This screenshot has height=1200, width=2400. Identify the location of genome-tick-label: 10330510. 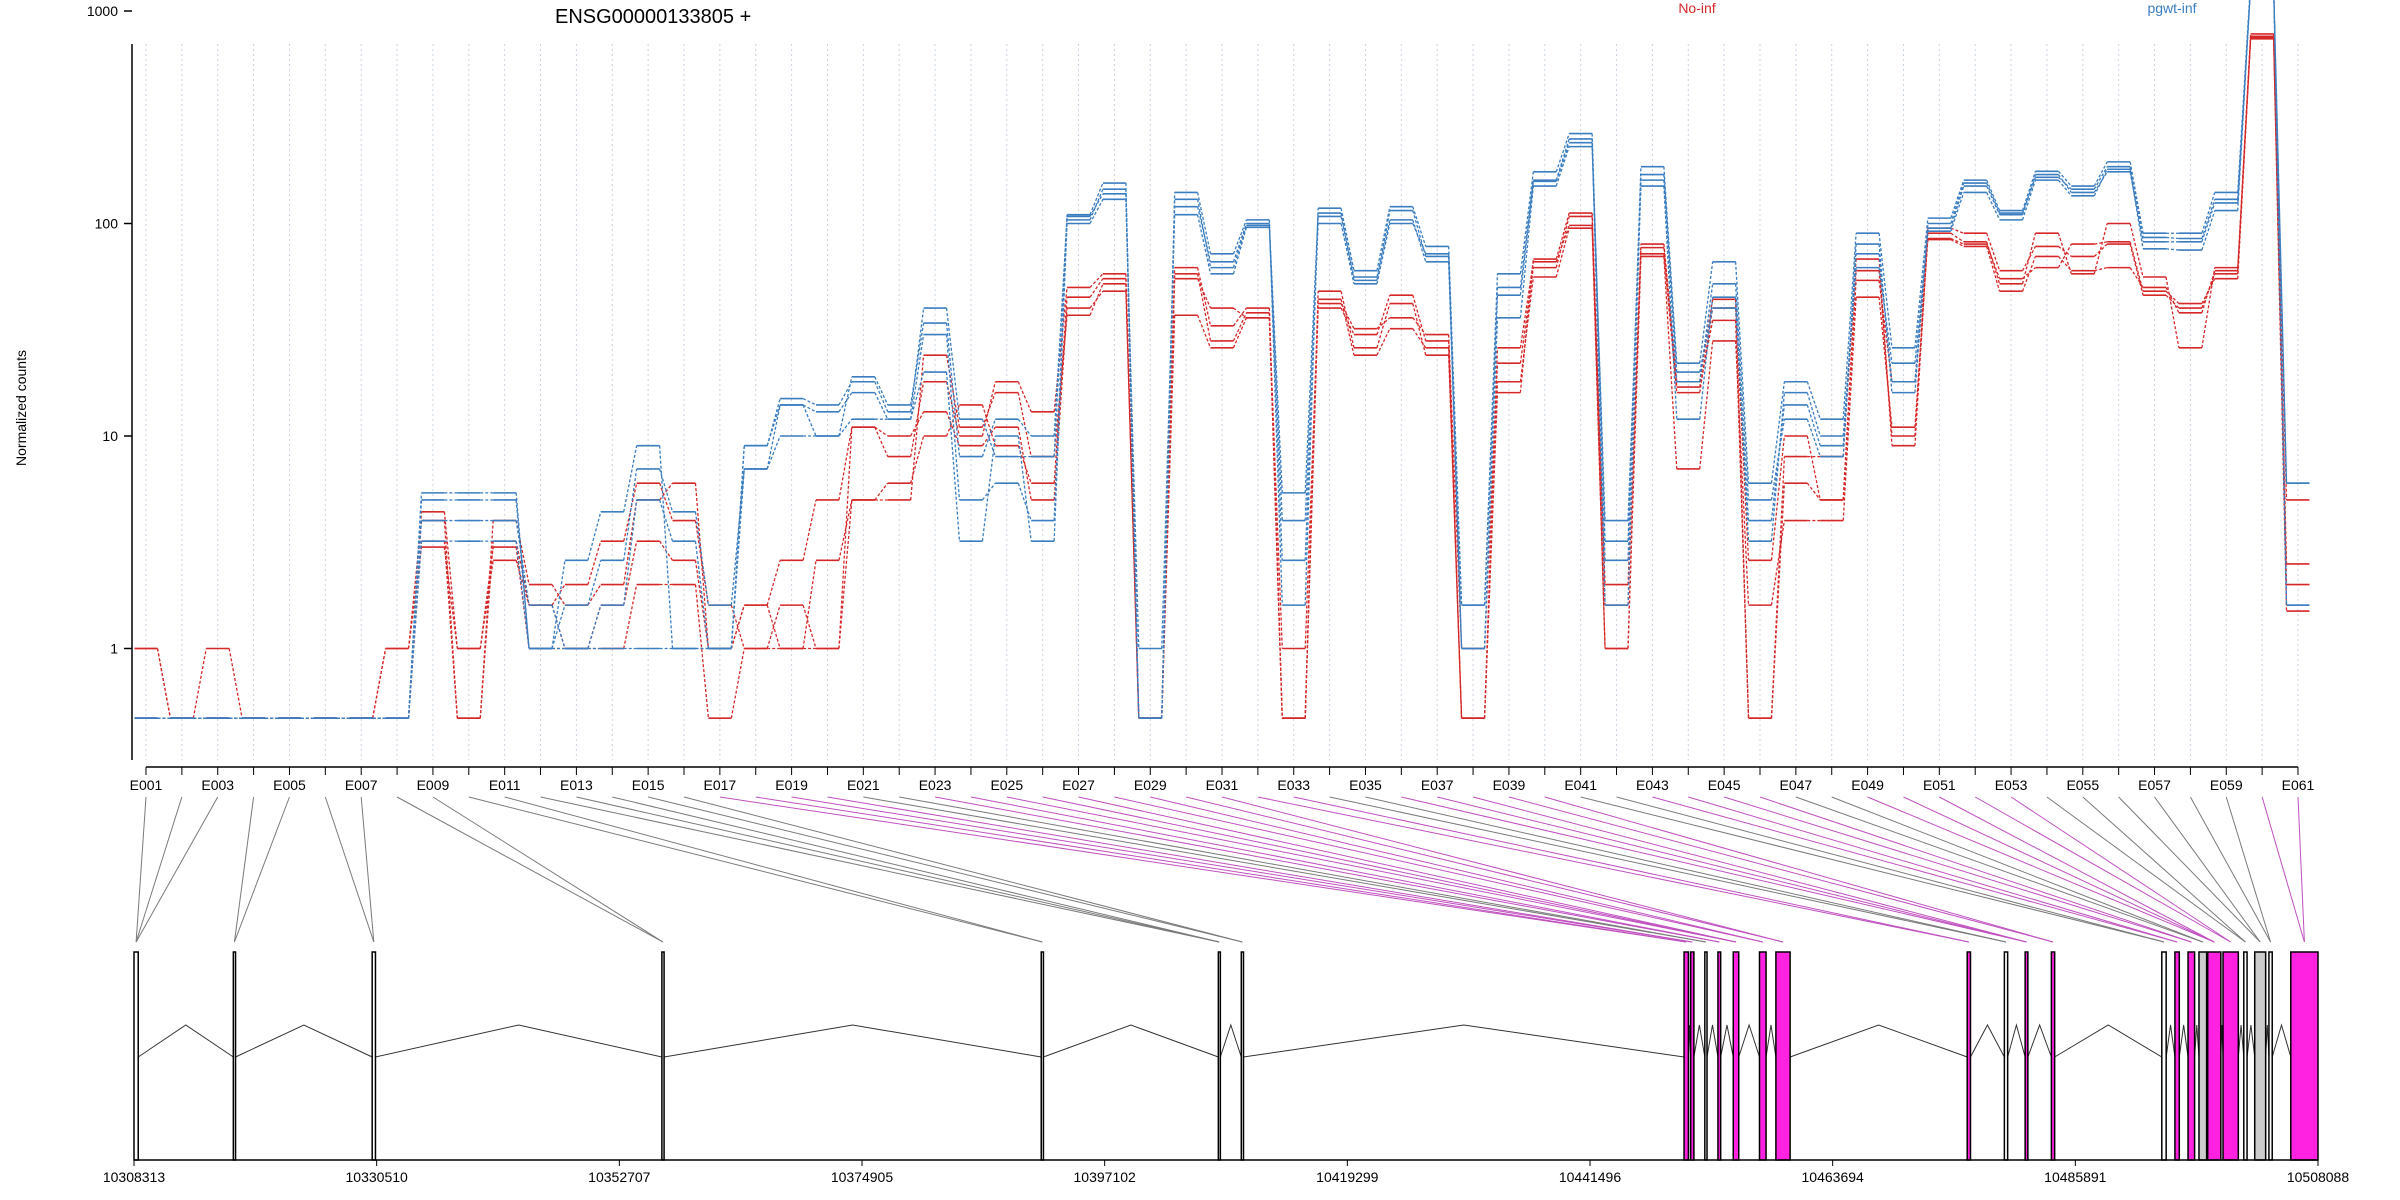
(377, 1177).